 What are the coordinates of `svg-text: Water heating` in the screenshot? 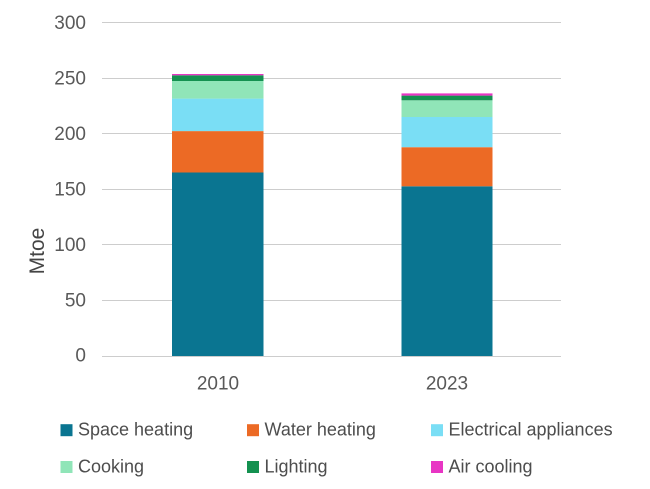 It's located at (320, 430).